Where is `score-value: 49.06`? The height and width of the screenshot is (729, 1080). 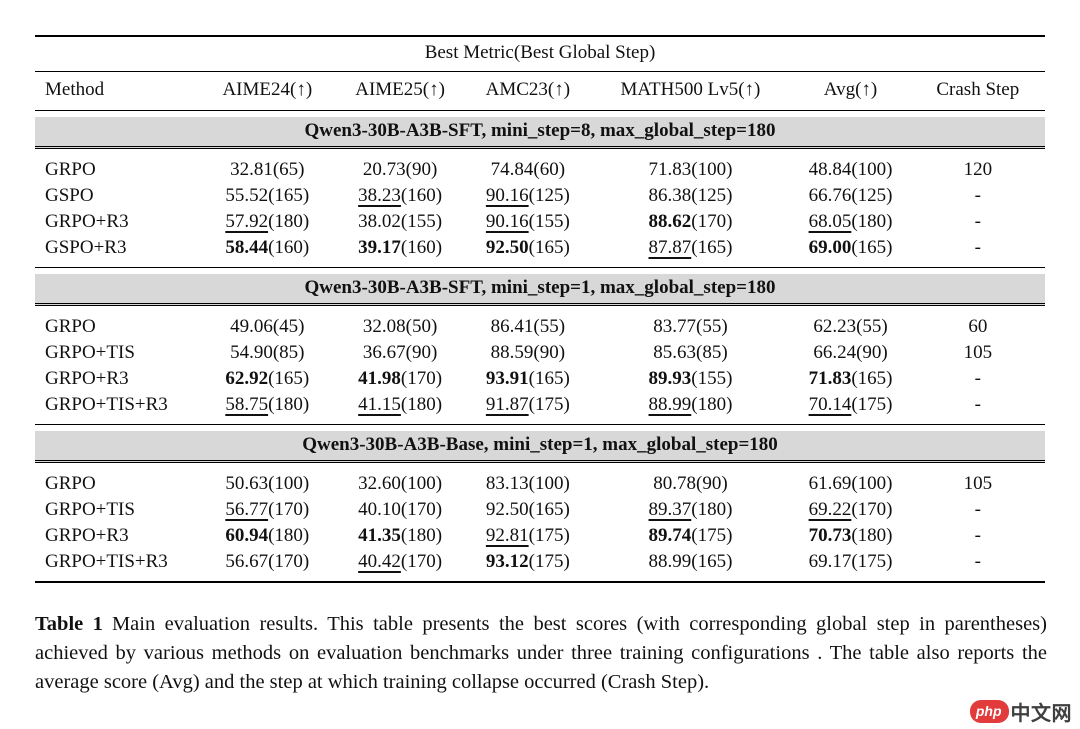 score-value: 49.06 is located at coordinates (251, 326).